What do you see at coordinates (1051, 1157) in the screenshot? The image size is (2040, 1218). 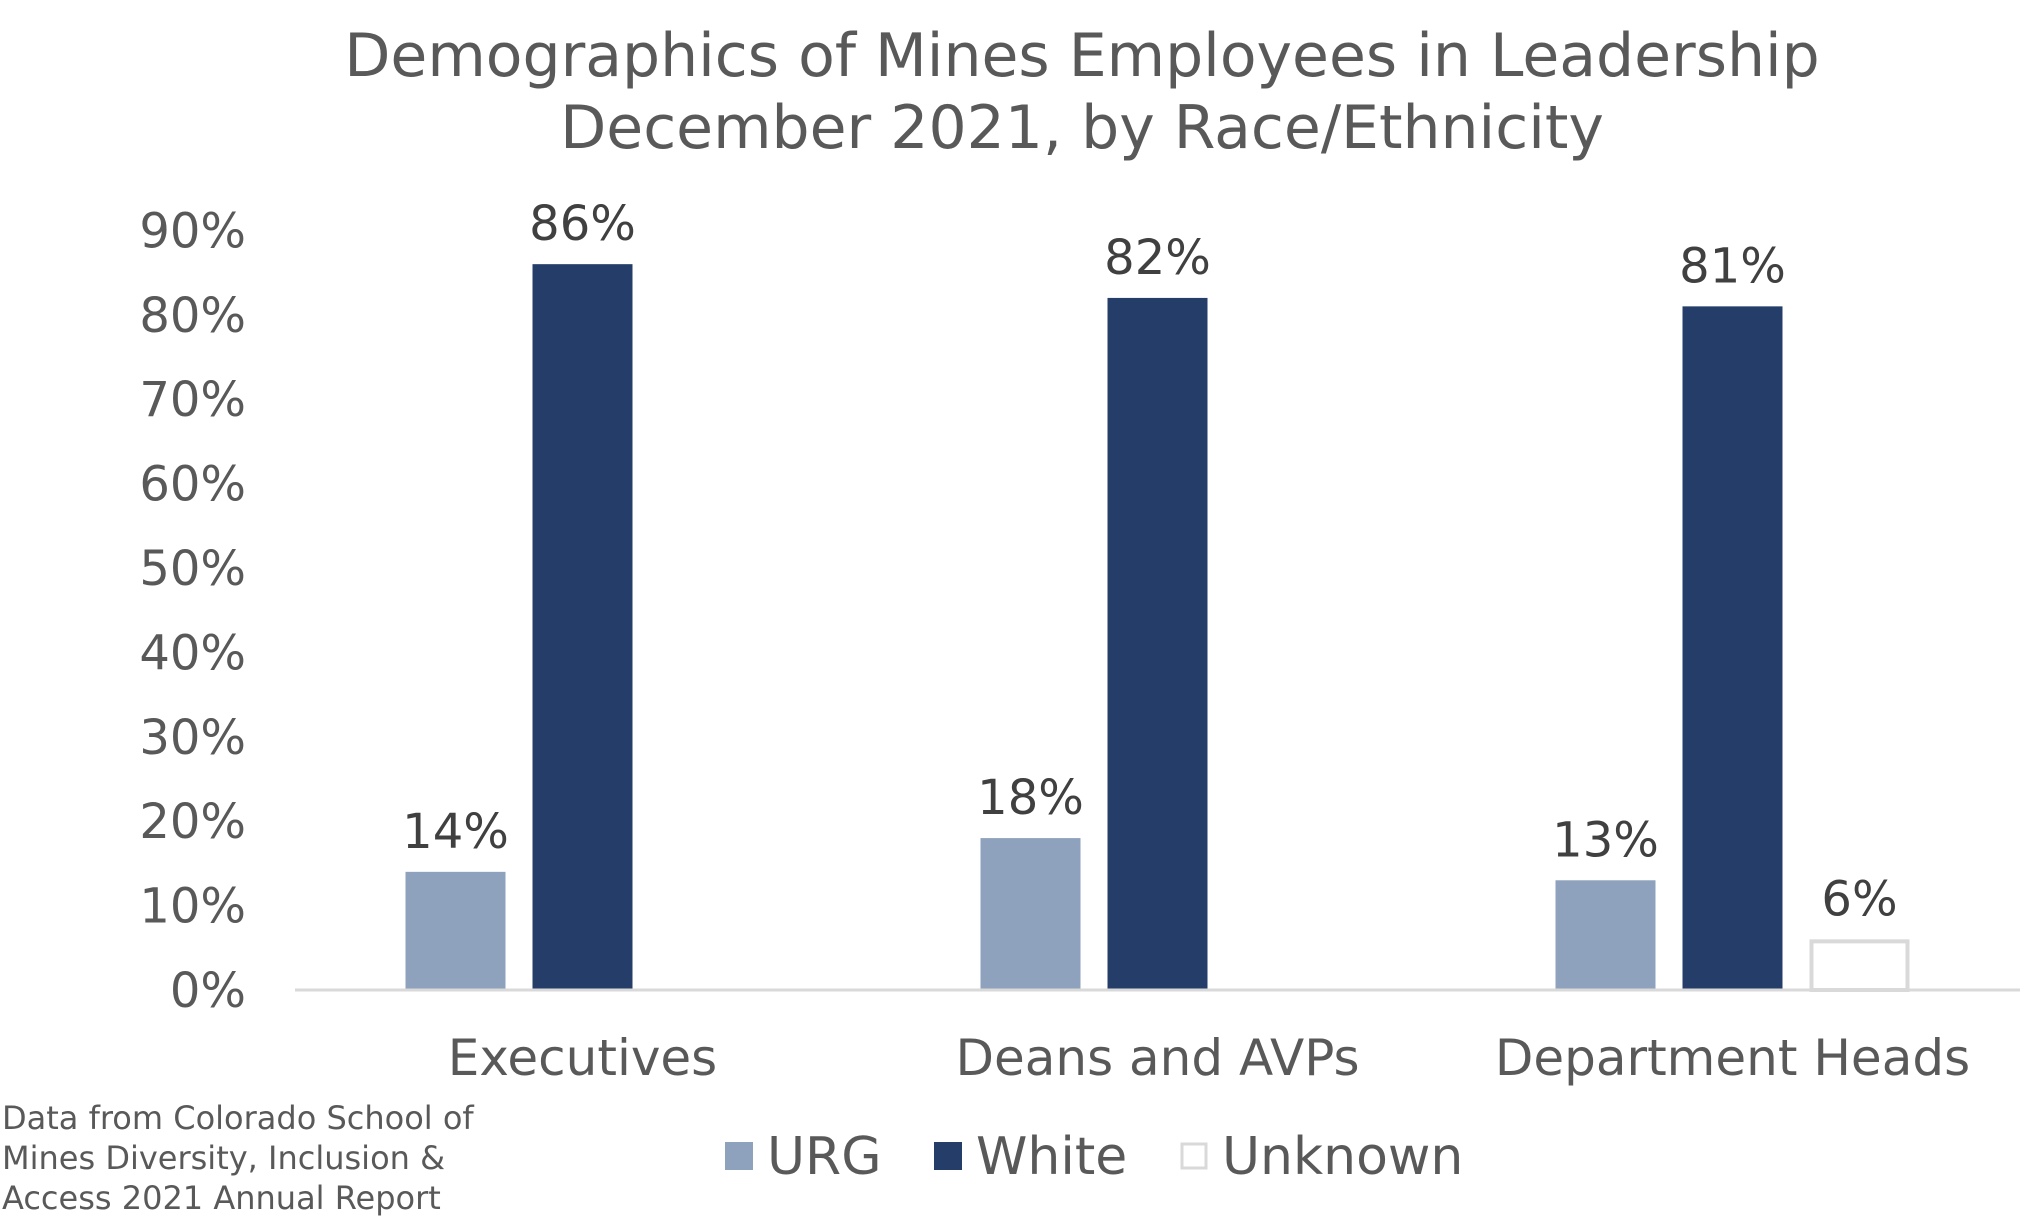 I see `legend-label-white: White` at bounding box center [1051, 1157].